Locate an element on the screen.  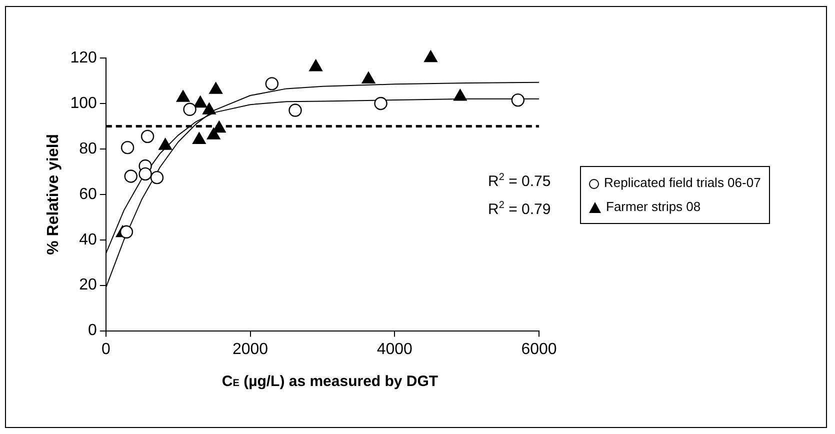
y-tick-label: 40 is located at coordinates (88, 239).